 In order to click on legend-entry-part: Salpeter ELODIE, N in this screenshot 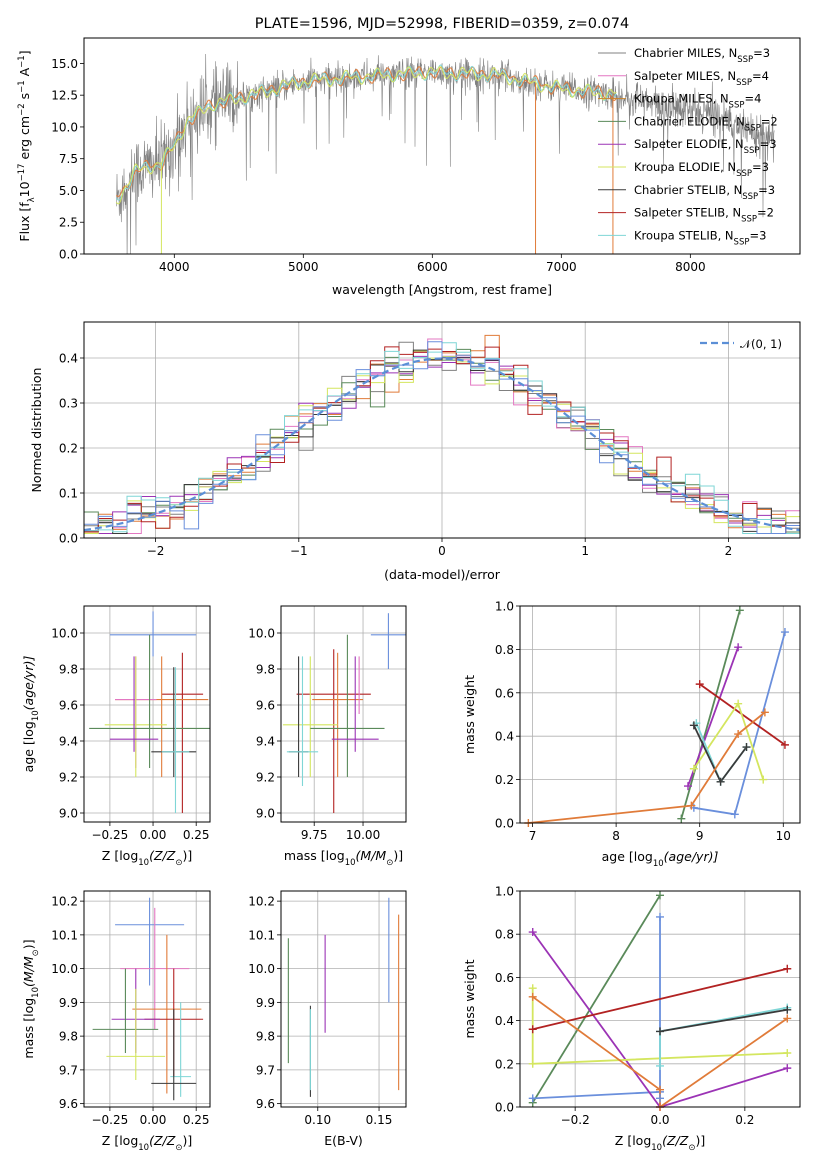, I will do `click(689, 144)`.